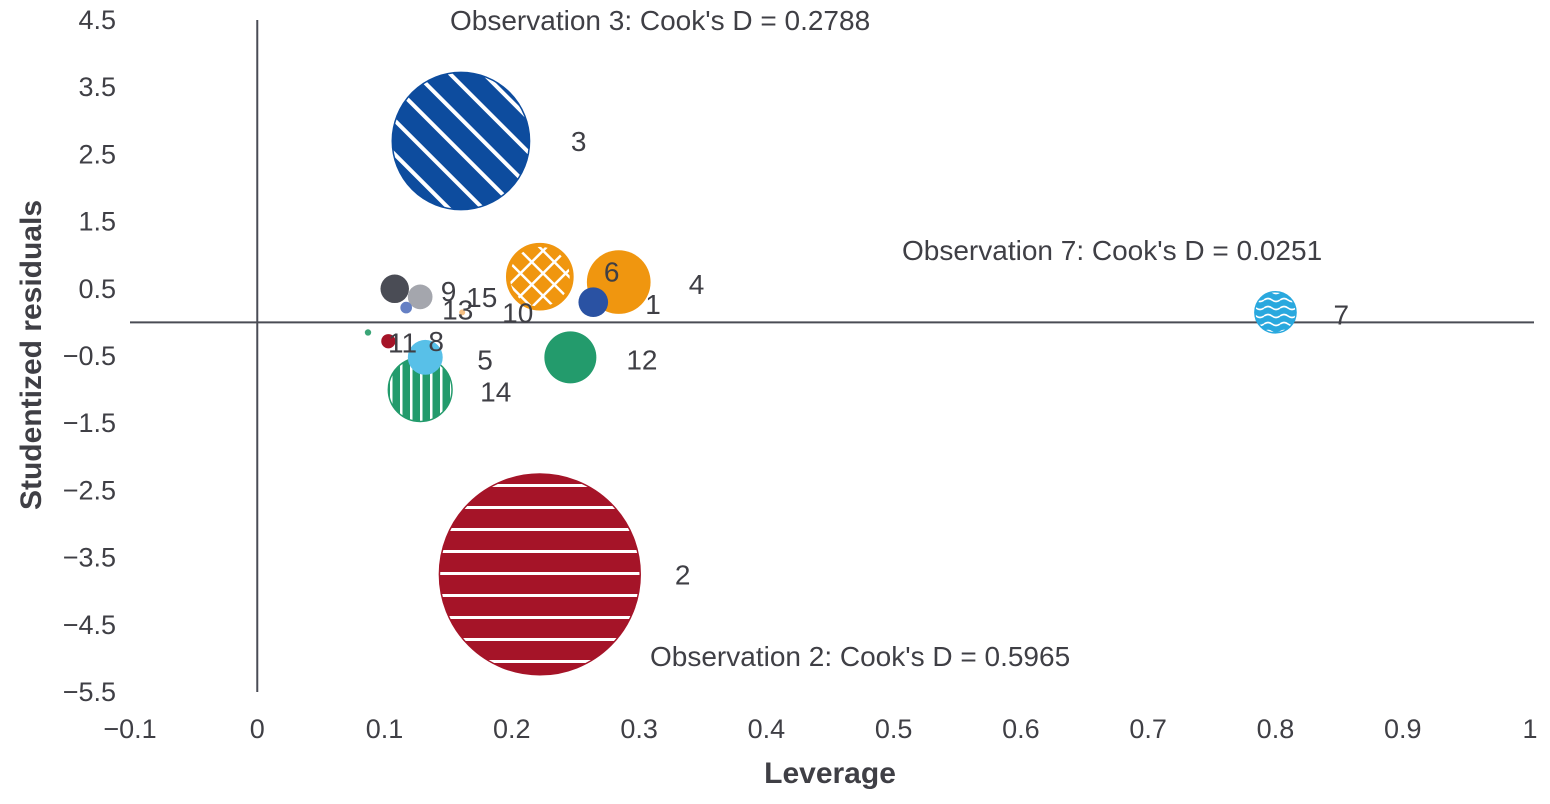 This screenshot has width=1550, height=804. Describe the element at coordinates (449, 291) in the screenshot. I see `point-label-9: 9` at that location.